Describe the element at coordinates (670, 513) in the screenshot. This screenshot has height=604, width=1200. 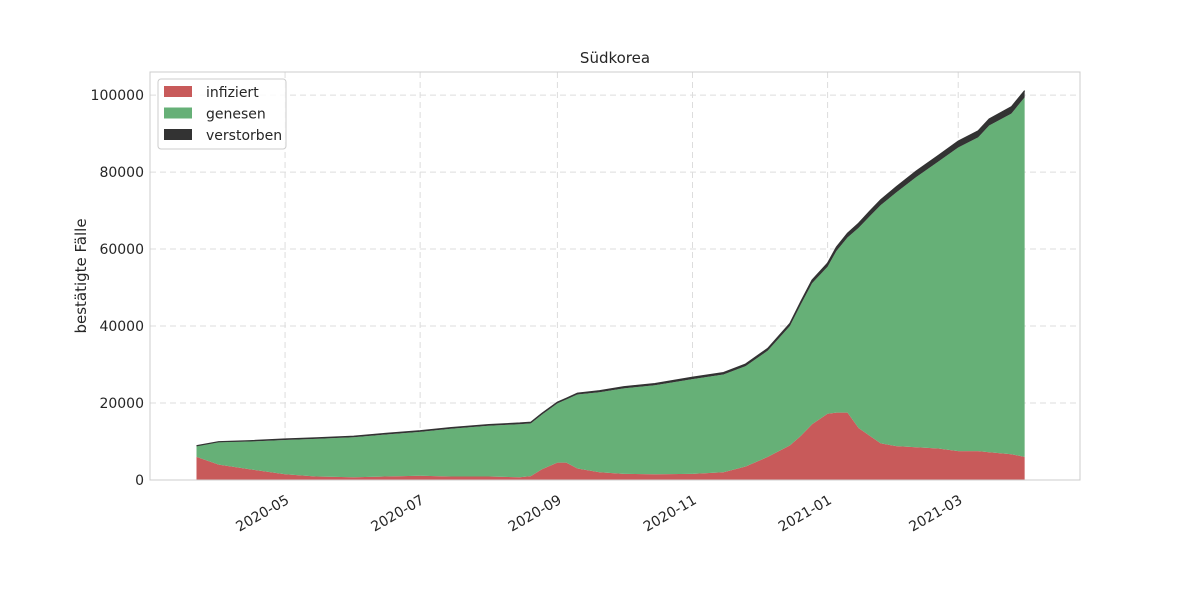
I see `x-tick-label: 2020-11` at that location.